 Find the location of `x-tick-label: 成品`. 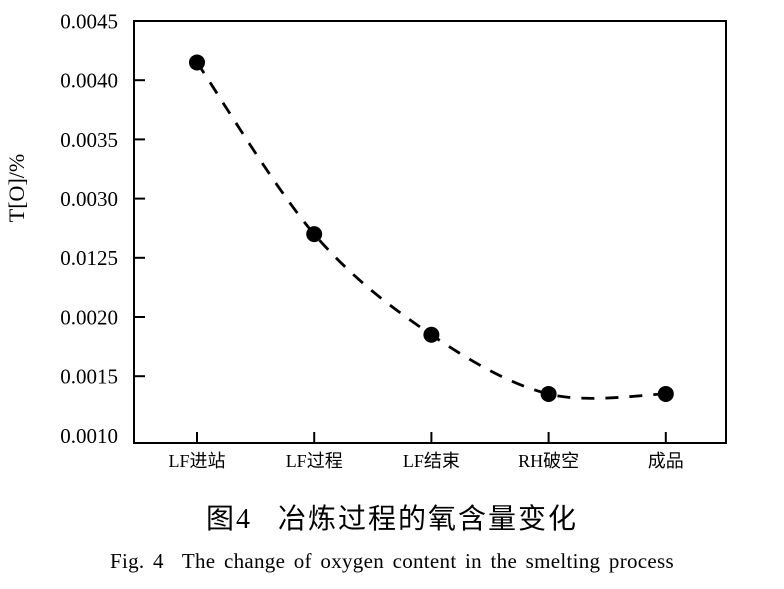

x-tick-label: 成品 is located at coordinates (666, 461).